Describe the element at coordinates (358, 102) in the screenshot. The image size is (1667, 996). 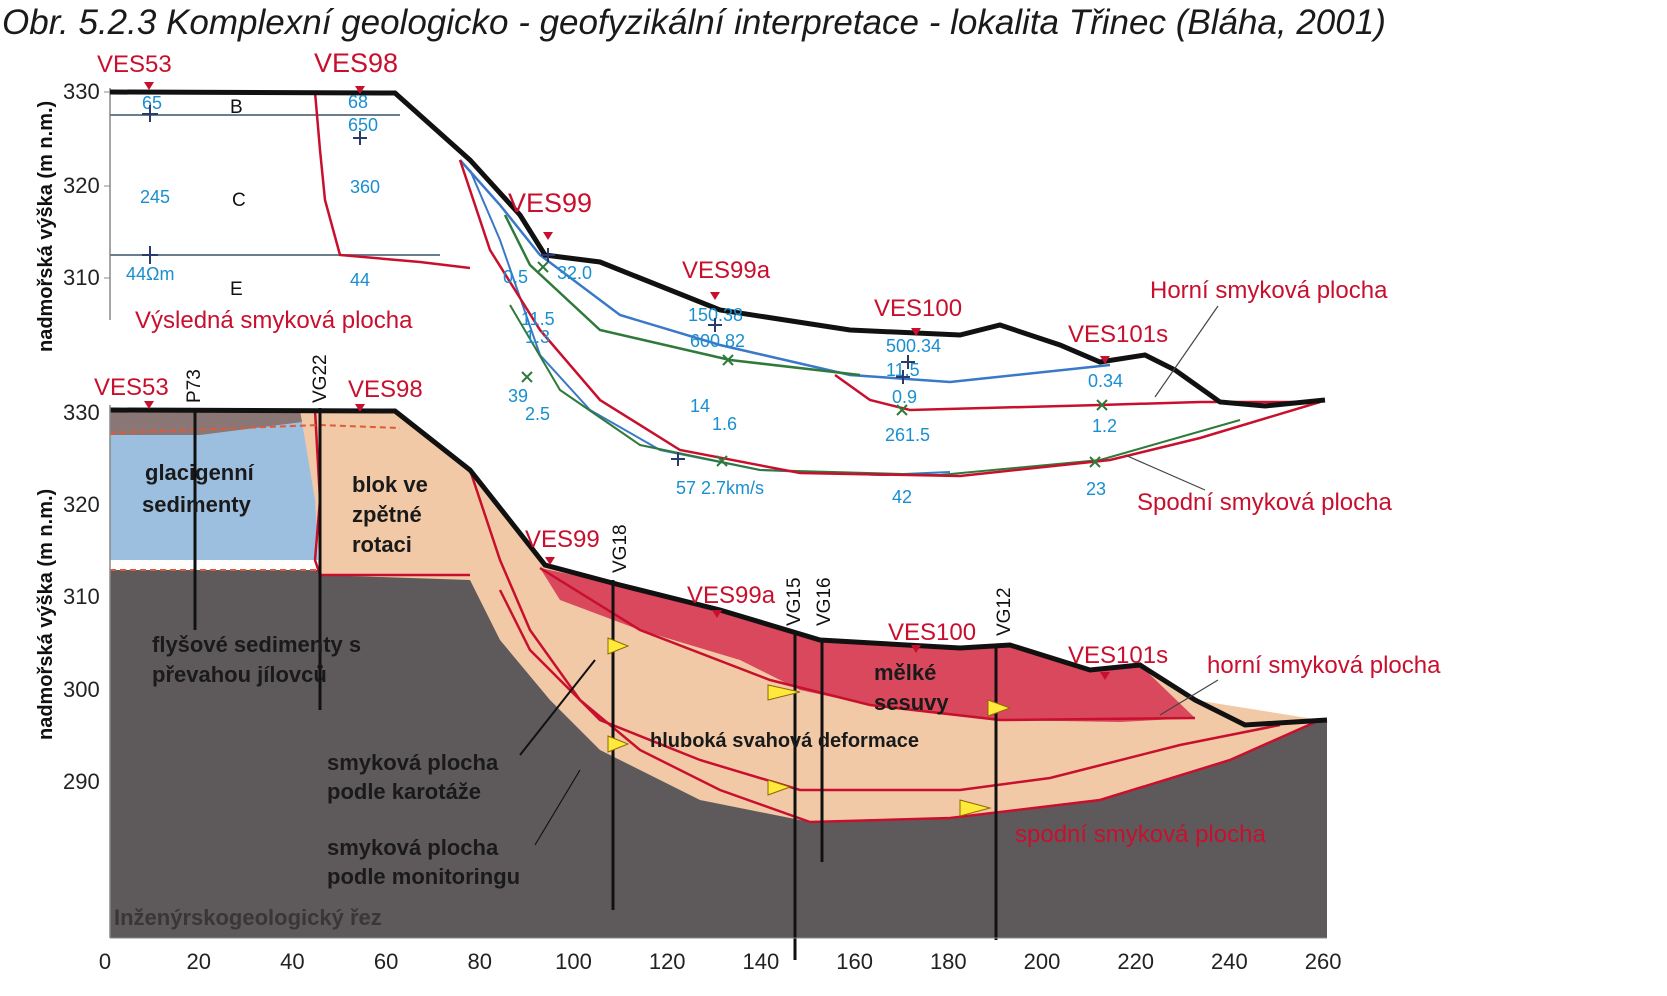
I see `resistivity-value: 68` at that location.